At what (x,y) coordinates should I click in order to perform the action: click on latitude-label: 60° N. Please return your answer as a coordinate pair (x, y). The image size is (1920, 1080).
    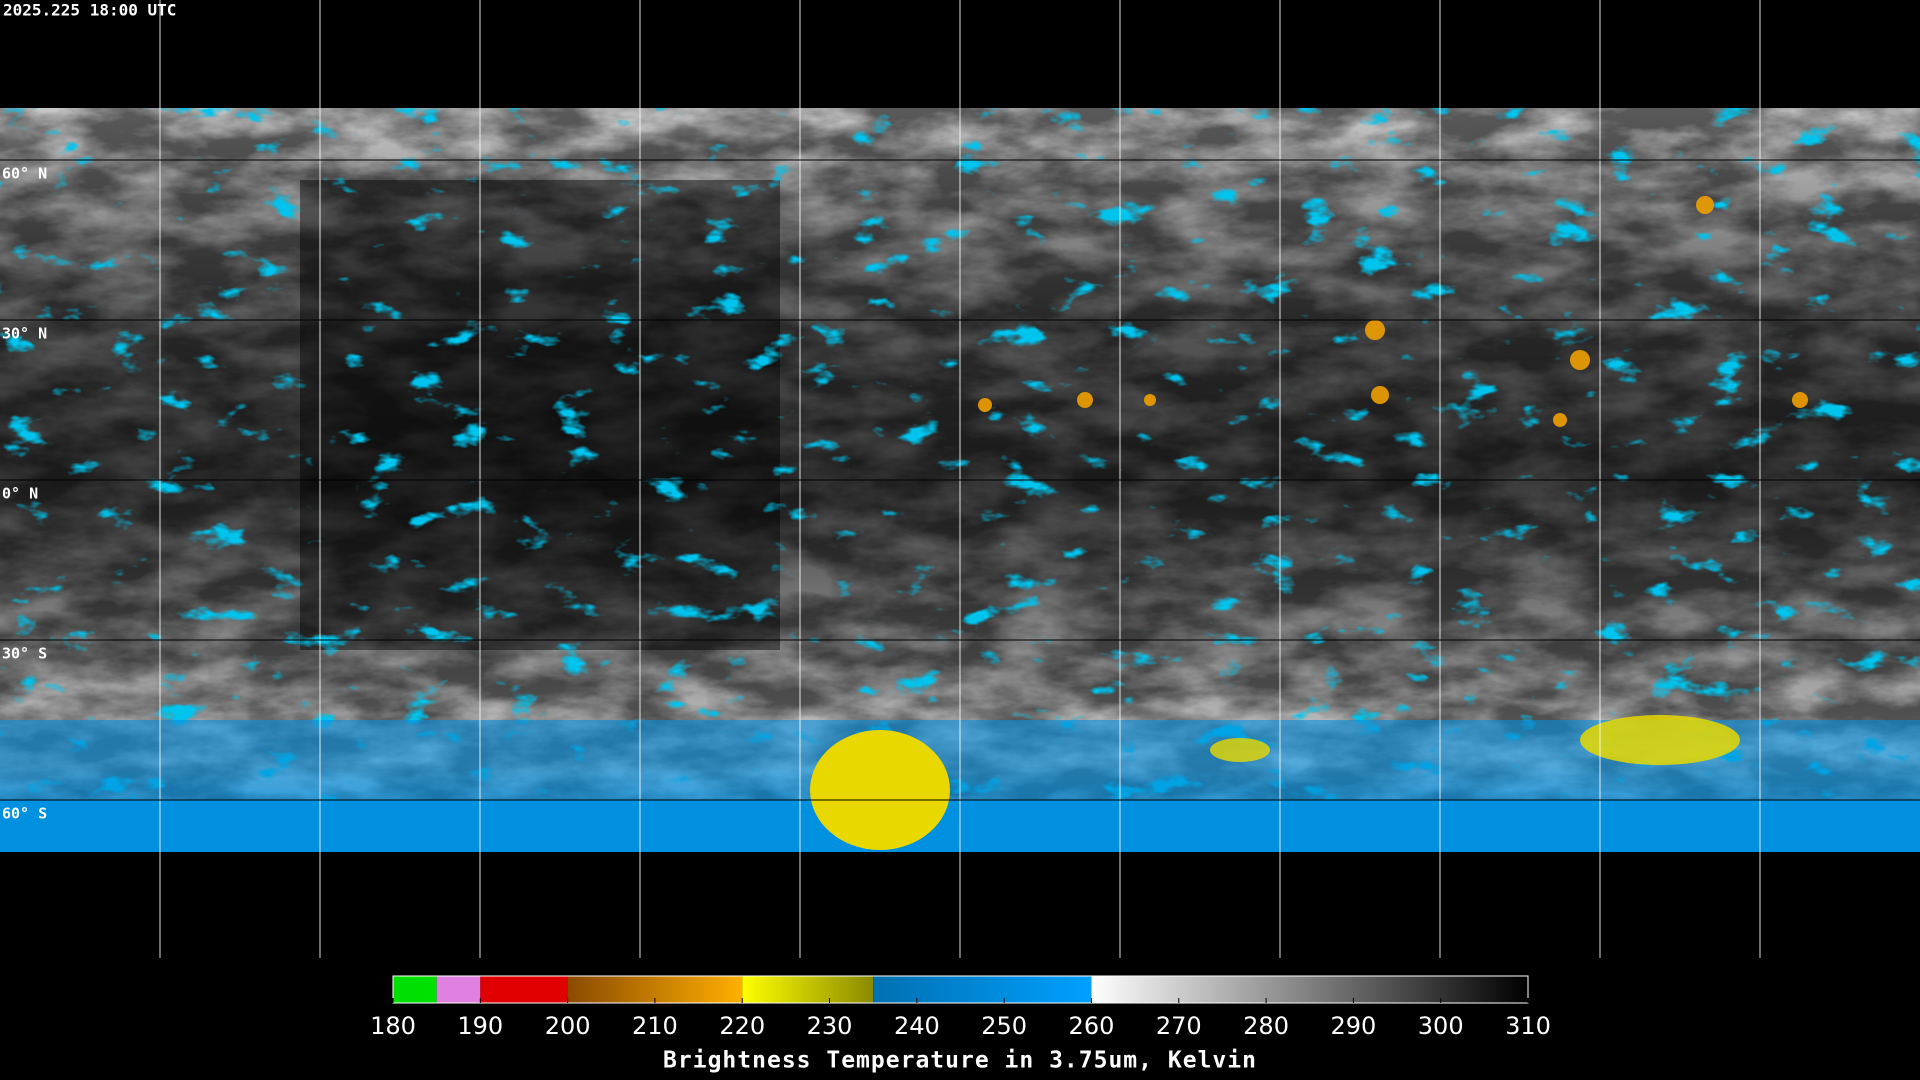
    Looking at the image, I should click on (24, 174).